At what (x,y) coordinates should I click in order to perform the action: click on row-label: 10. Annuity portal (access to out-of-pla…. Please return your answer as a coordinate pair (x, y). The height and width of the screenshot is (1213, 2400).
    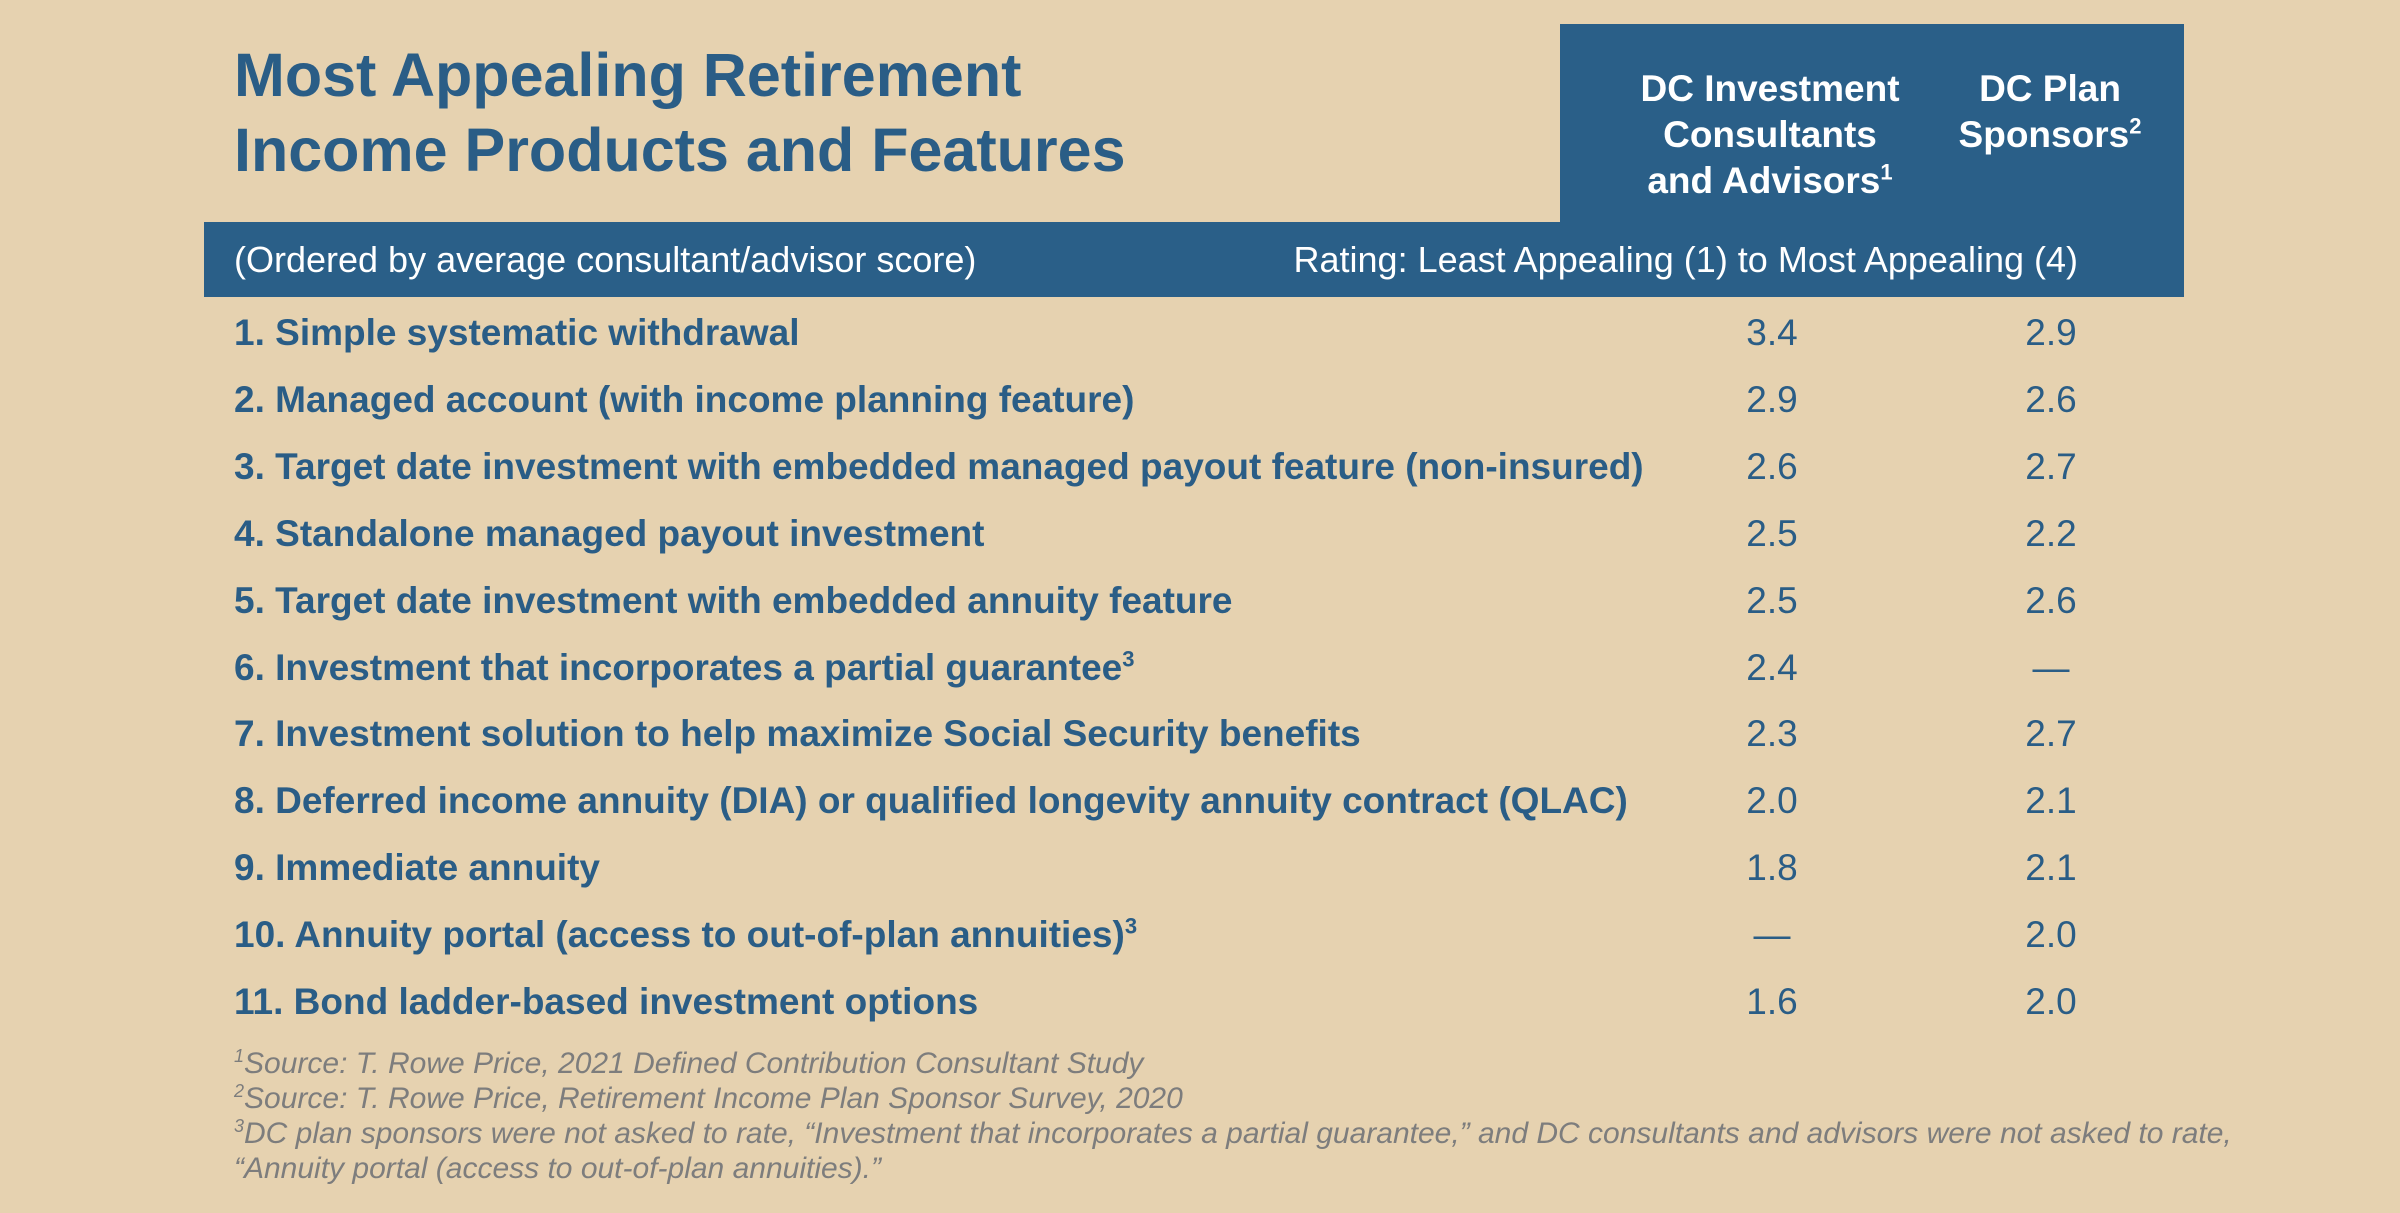
    Looking at the image, I should click on (685, 935).